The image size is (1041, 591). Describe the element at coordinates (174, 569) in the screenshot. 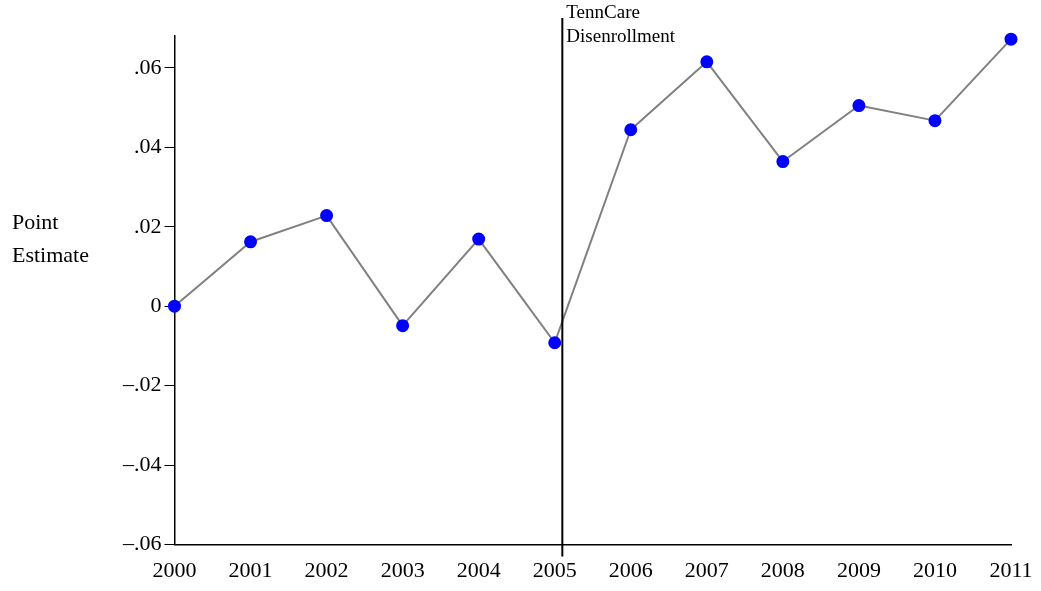

I see `x-tick-label: 2000` at that location.